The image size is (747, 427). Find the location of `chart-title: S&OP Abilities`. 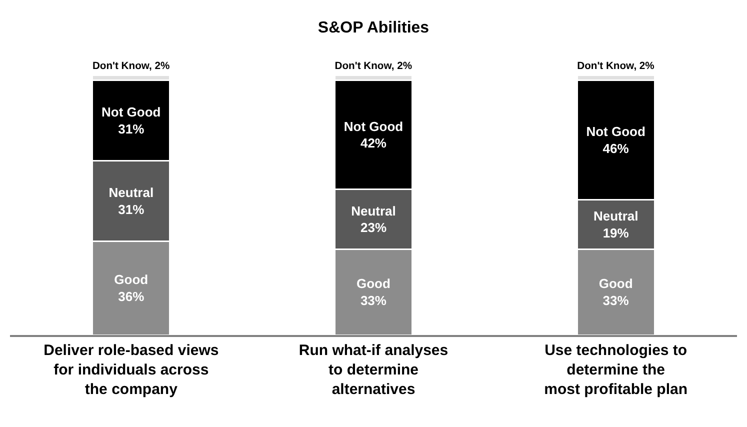

chart-title: S&OP Abilities is located at coordinates (374, 28).